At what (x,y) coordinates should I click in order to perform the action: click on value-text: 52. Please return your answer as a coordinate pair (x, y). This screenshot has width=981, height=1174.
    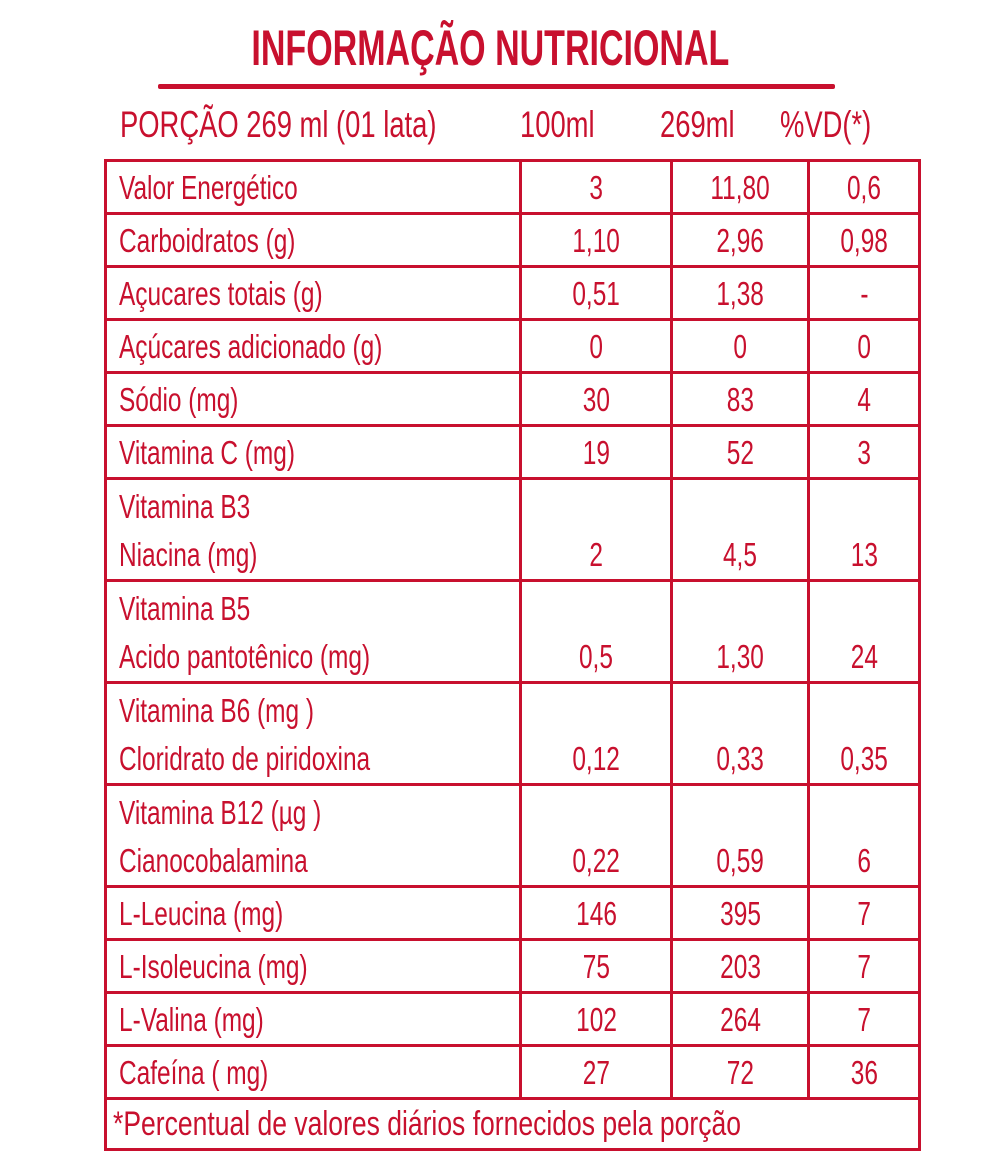
    Looking at the image, I should click on (740, 452).